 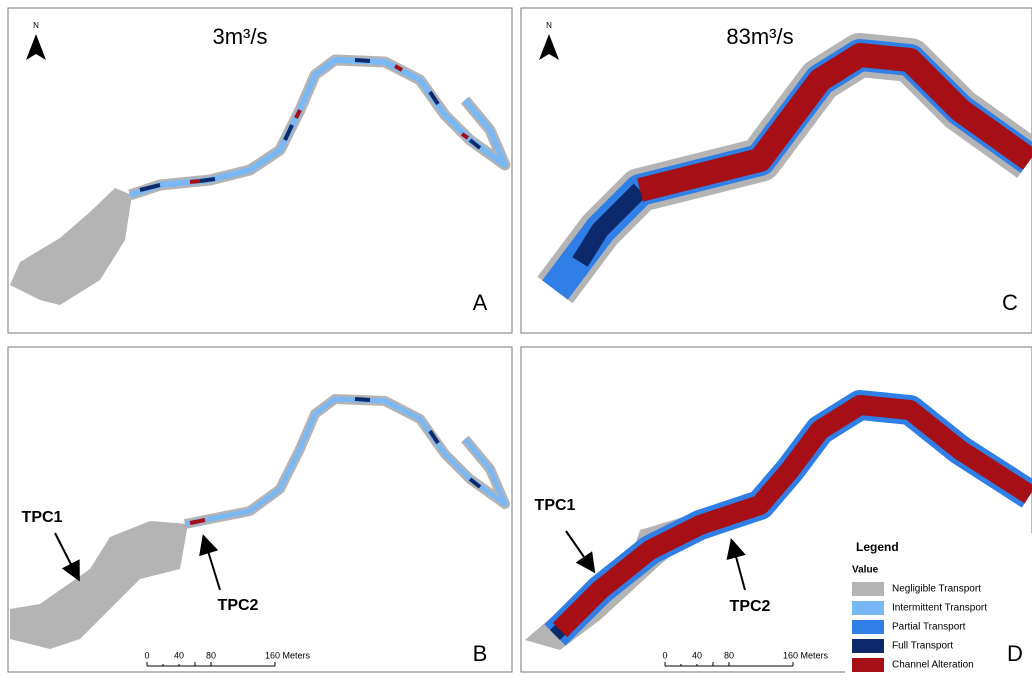 I want to click on panel-letter: A, so click(x=480, y=302).